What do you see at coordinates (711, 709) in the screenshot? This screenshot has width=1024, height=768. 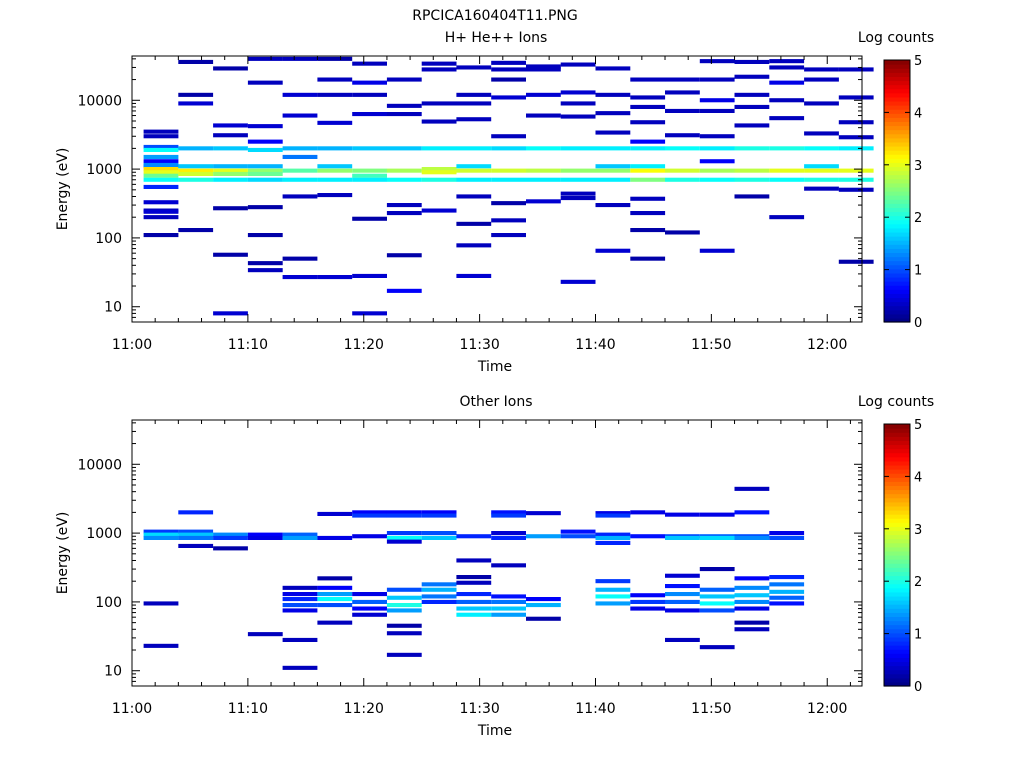 I see `x-tick-label: 11:50` at bounding box center [711, 709].